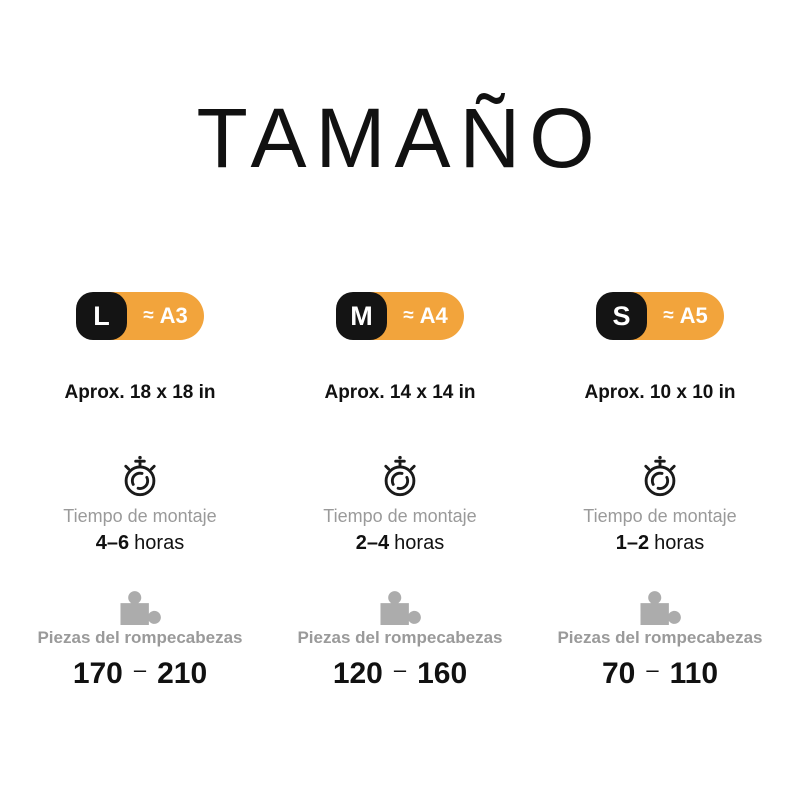 Image resolution: width=800 pixels, height=800 pixels. I want to click on pieces-max: 160, so click(442, 673).